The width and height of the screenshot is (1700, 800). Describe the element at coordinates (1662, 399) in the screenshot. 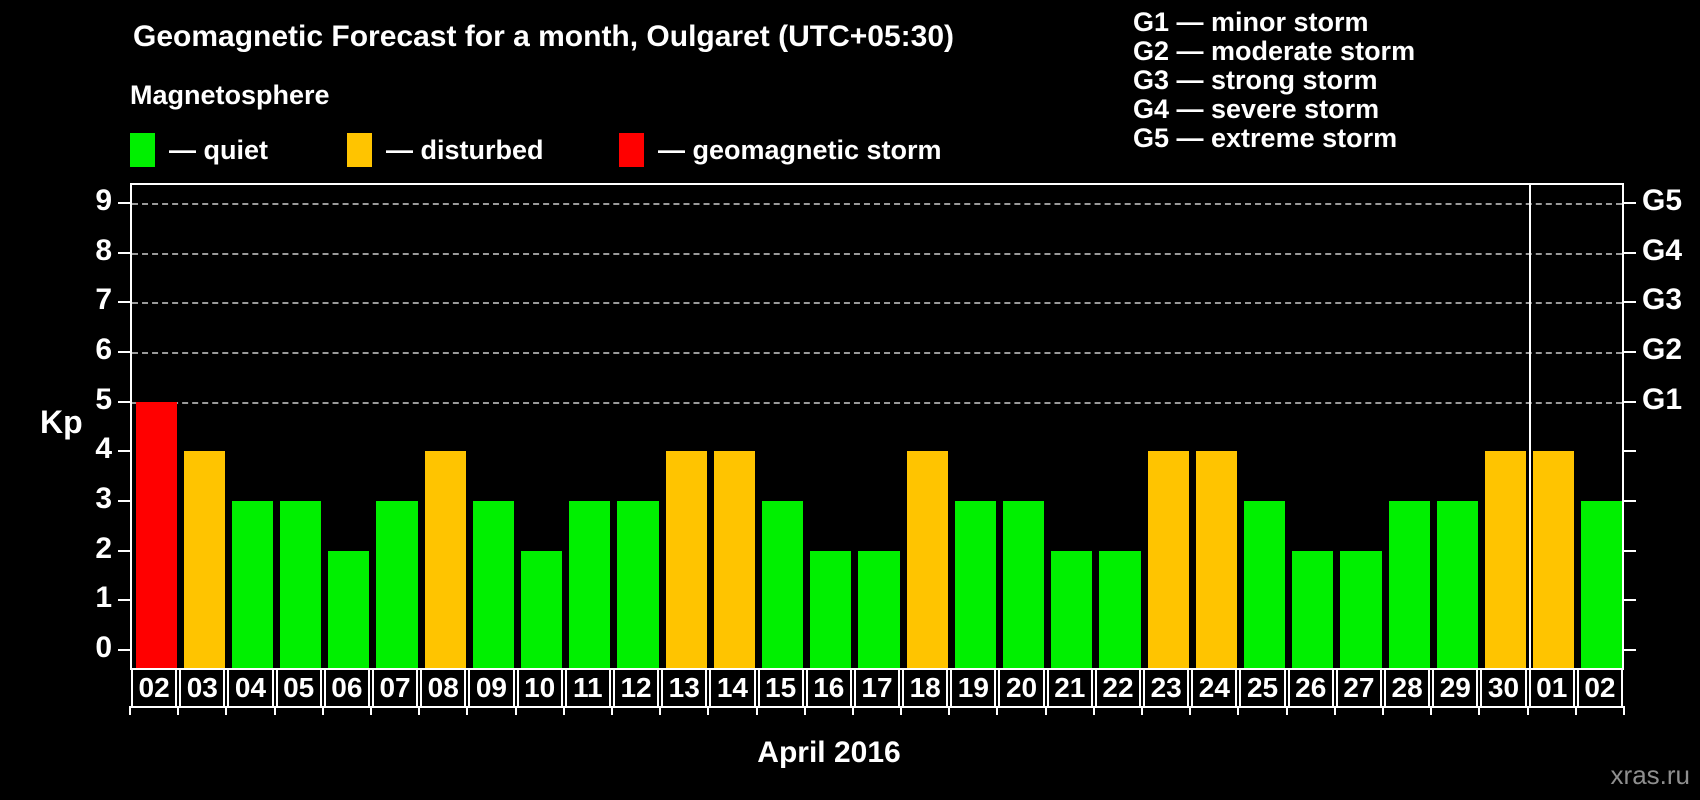

I see `g-axis-label-g1: G1` at that location.